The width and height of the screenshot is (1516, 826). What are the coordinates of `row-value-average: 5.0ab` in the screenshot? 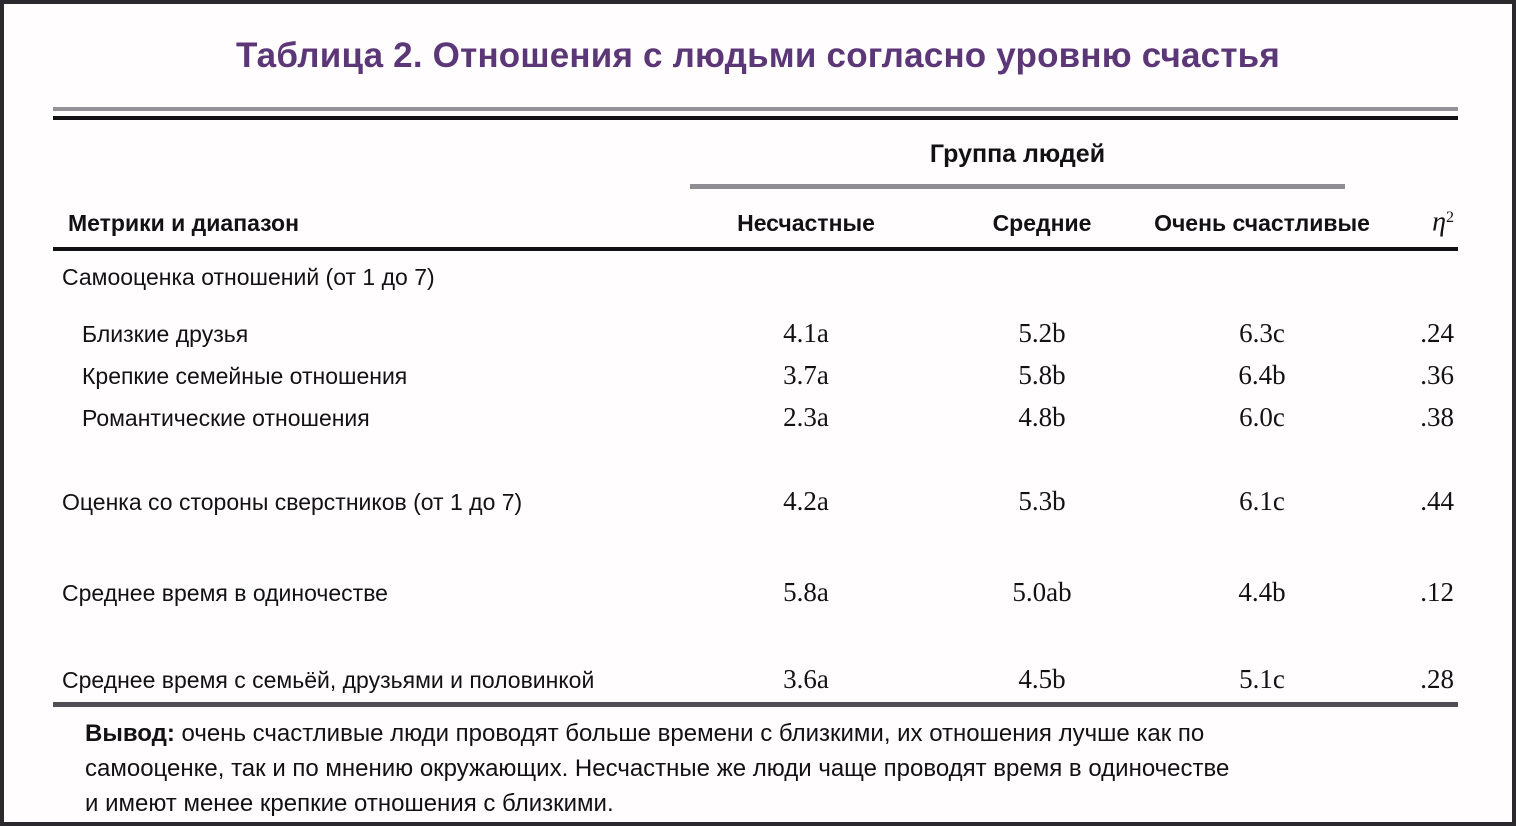 It's located at (1042, 592).